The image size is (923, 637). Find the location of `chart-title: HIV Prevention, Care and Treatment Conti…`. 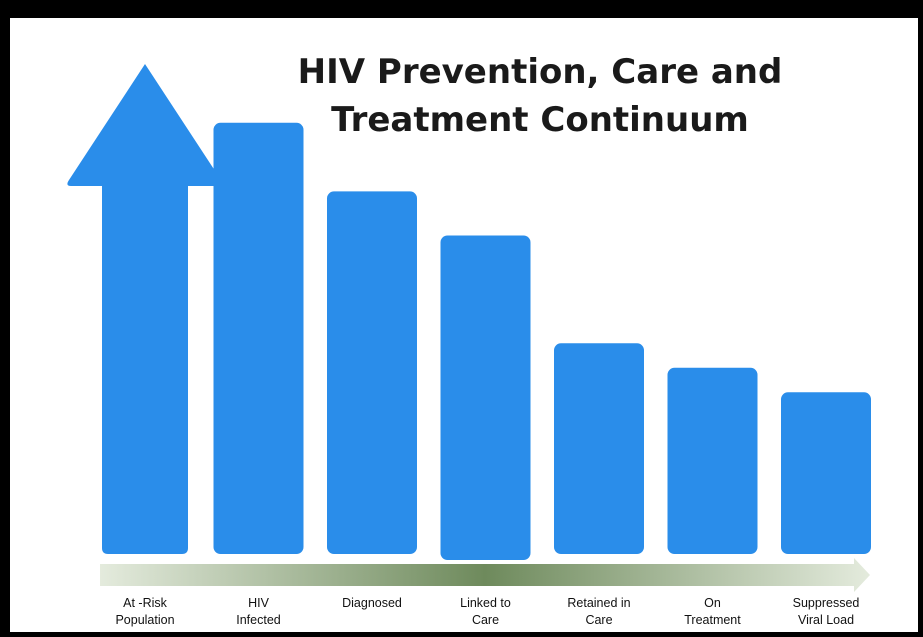

chart-title: HIV Prevention, Care and Treatment Conti… is located at coordinates (540, 96).